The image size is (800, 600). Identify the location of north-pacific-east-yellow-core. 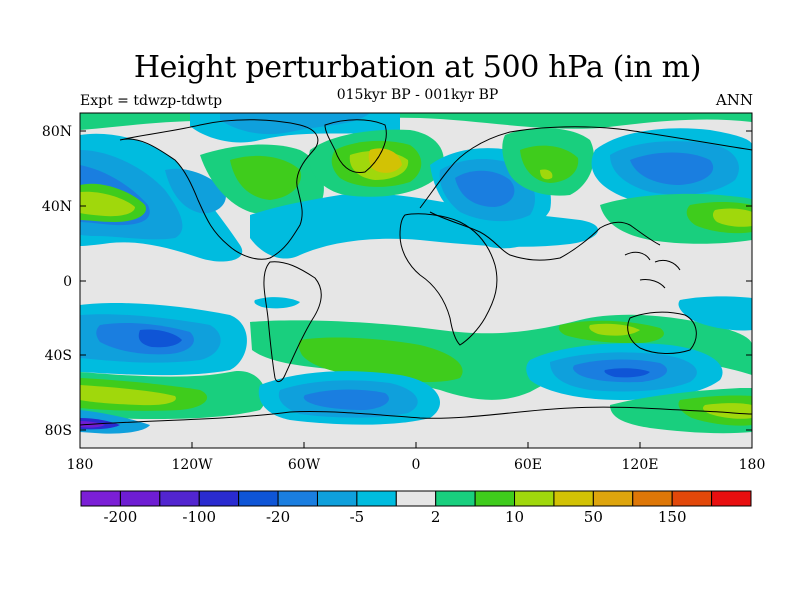
(732, 217).